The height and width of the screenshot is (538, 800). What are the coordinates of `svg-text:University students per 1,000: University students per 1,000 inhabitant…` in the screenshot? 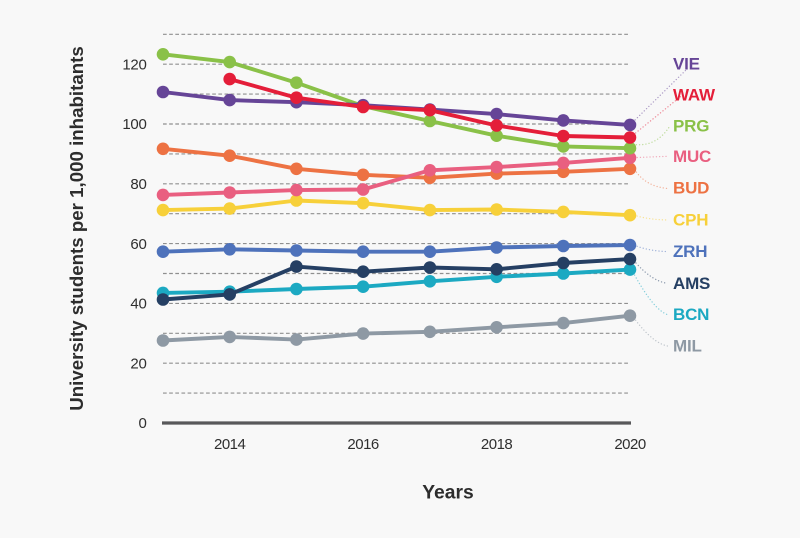 It's located at (76, 228).